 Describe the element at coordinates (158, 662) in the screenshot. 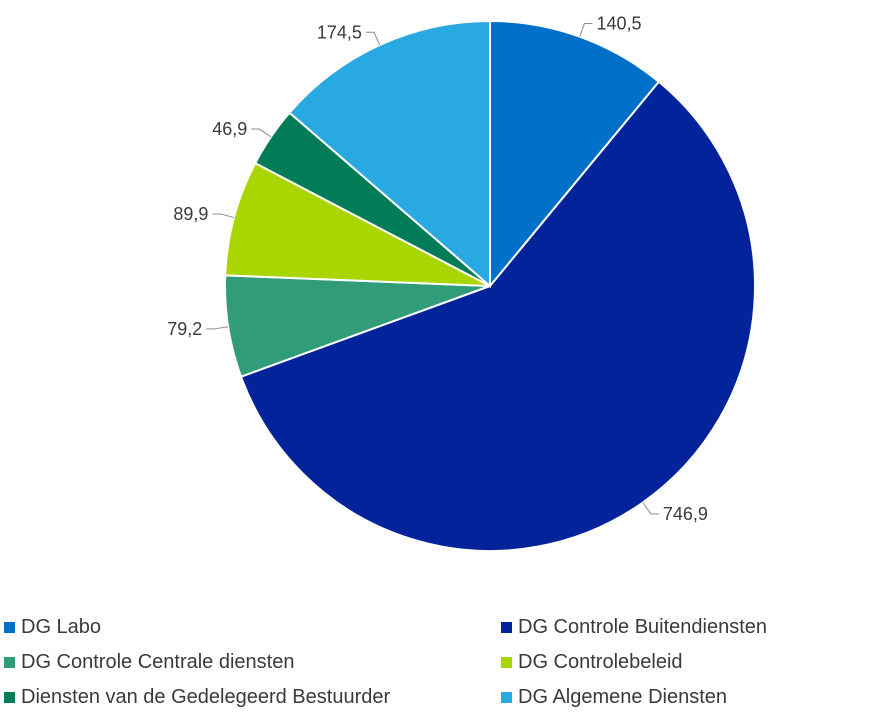

I see `legend-label: DG Controle Centrale diensten` at that location.